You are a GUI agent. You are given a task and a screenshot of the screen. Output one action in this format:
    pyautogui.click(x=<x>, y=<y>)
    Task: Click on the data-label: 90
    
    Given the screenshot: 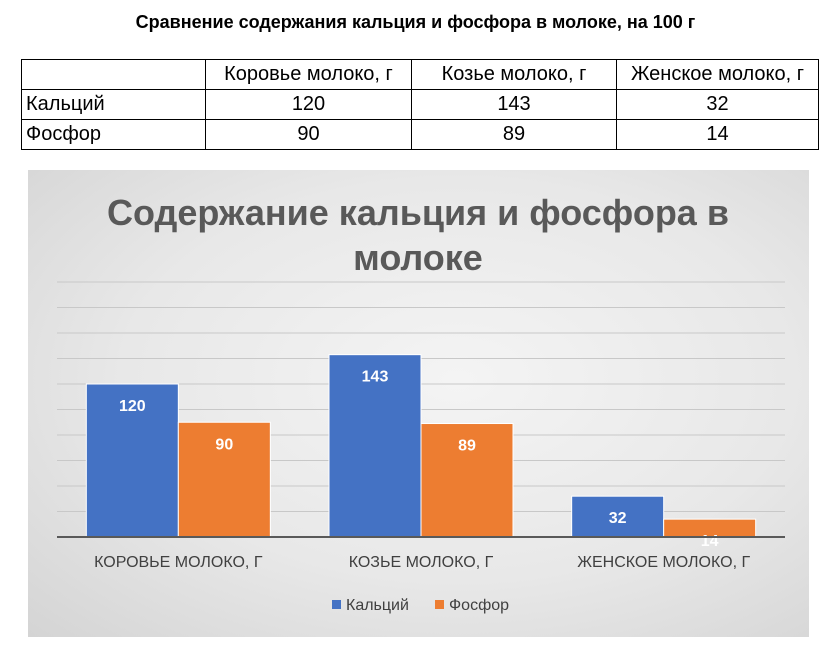 What is the action you would take?
    pyautogui.click(x=224, y=444)
    